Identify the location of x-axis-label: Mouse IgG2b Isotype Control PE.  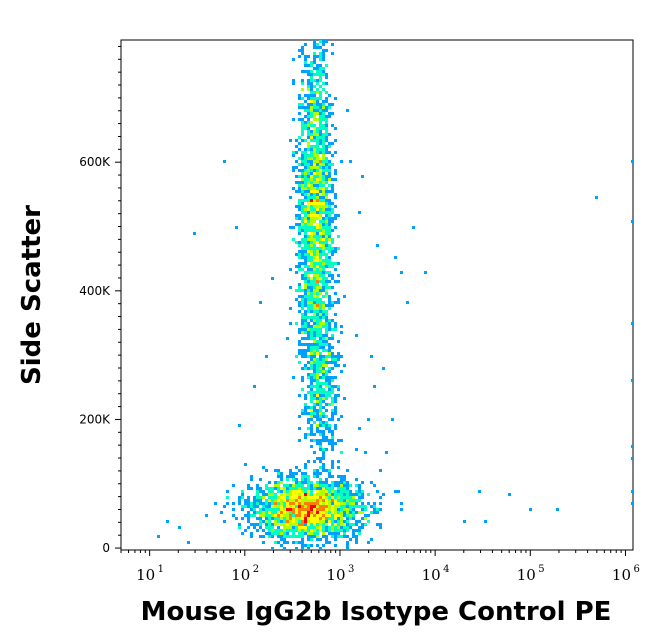
(376, 612).